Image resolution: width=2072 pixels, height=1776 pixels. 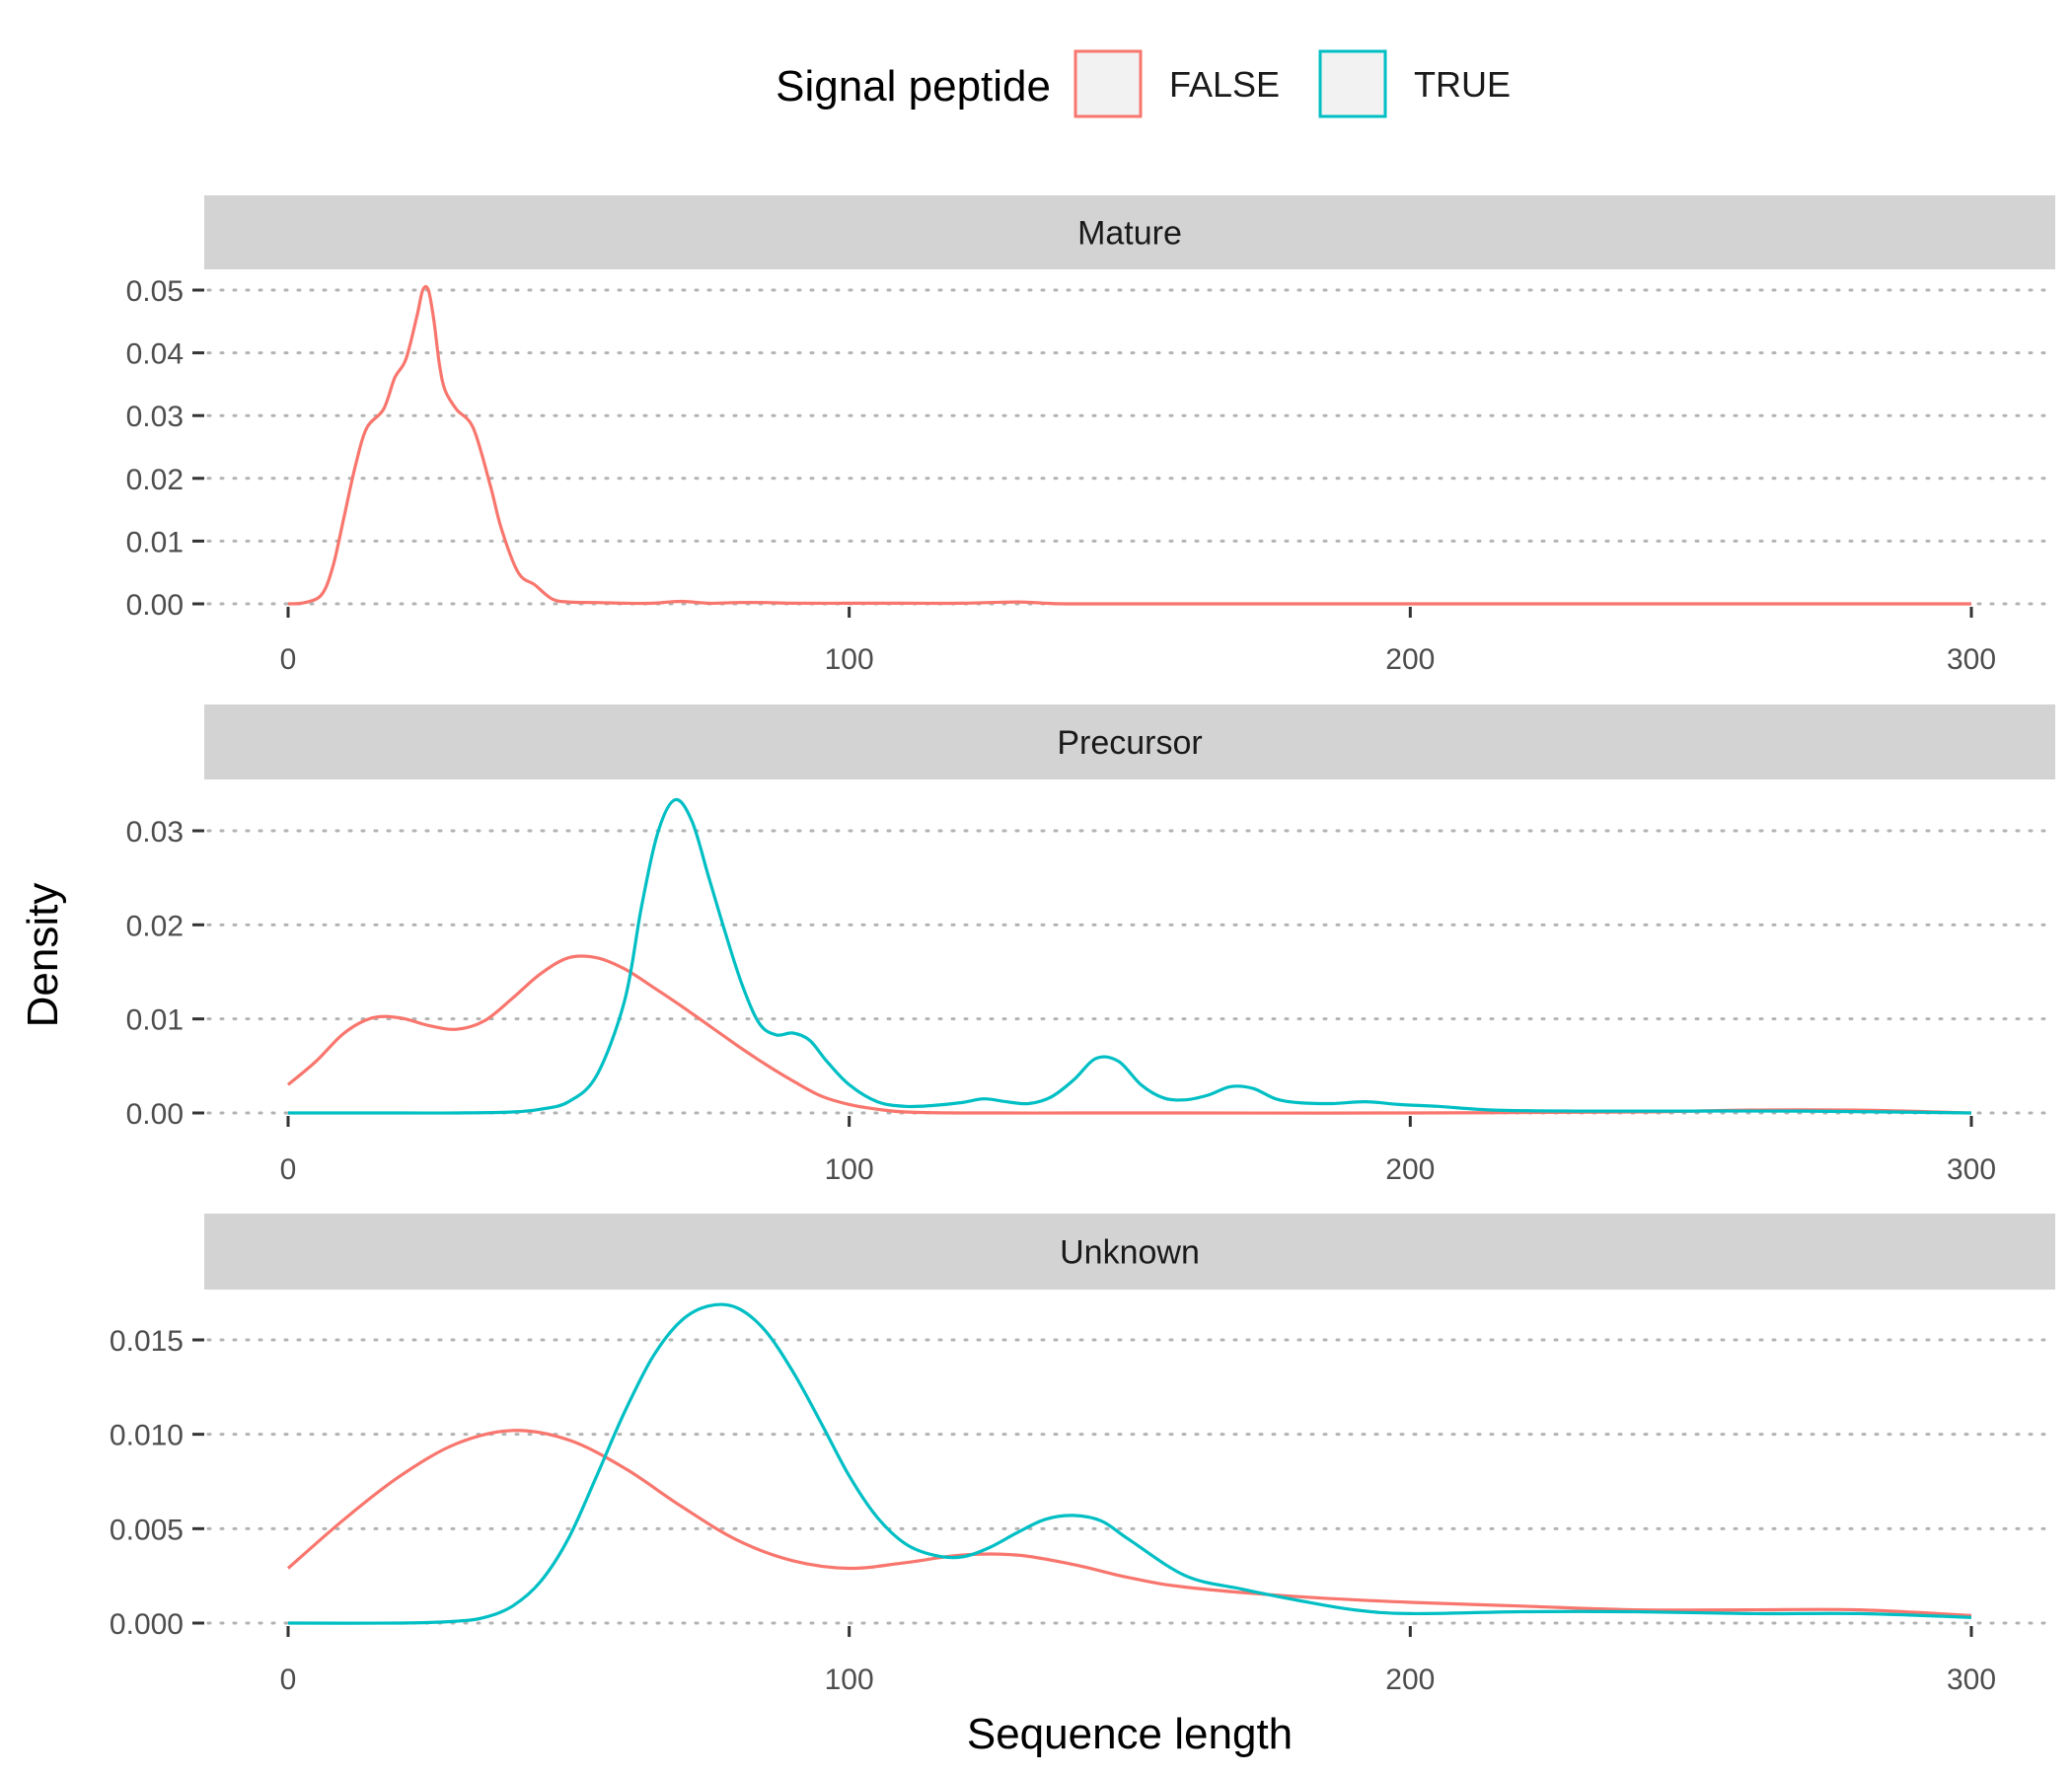 I want to click on y-tick-label: 0.05, so click(x=155, y=292).